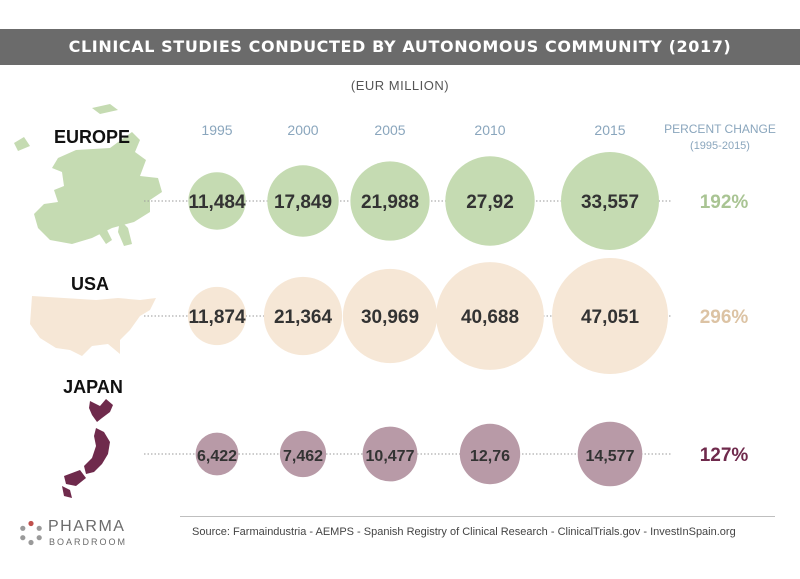 This screenshot has height=579, width=800. What do you see at coordinates (724, 317) in the screenshot?
I see `percent-change-usa: 296%` at bounding box center [724, 317].